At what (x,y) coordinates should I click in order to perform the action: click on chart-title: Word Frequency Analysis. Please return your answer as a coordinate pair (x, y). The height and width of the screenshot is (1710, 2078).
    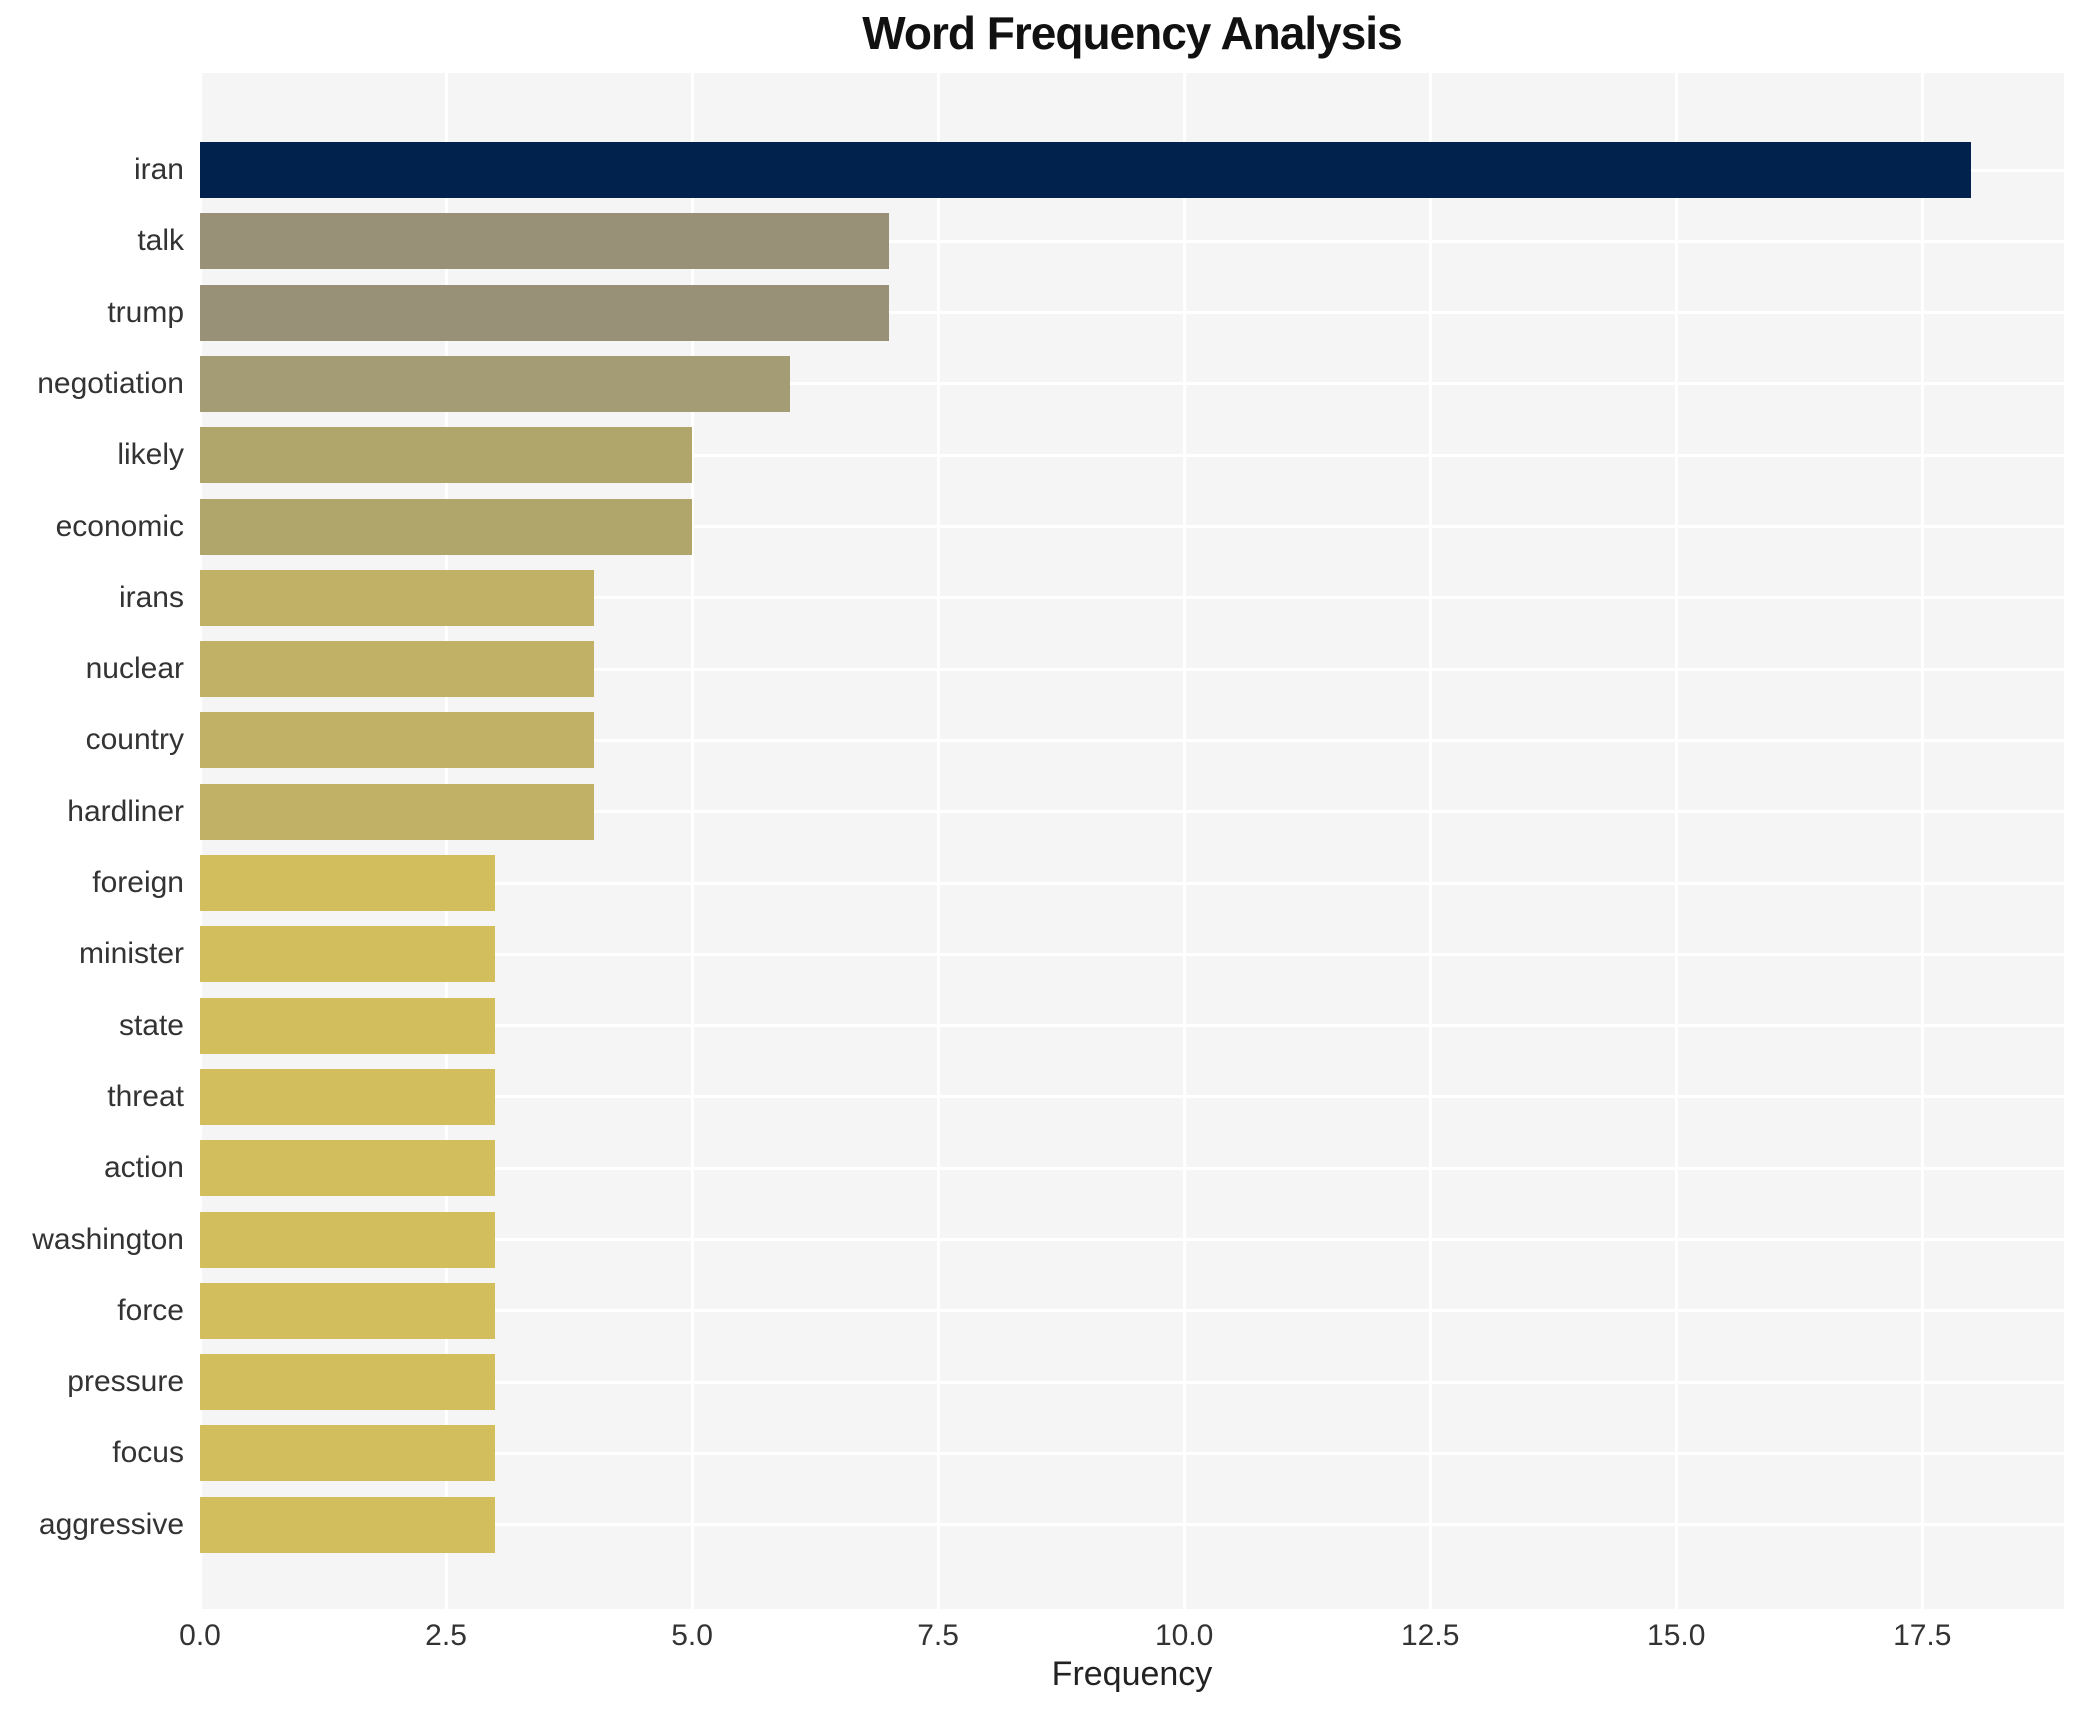
    Looking at the image, I should click on (1132, 33).